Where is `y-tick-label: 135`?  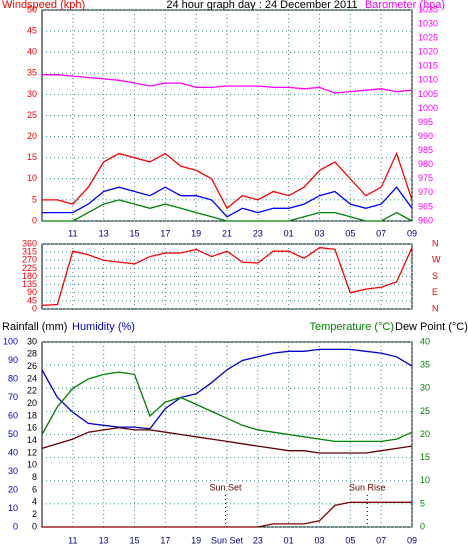
y-tick-label: 135 is located at coordinates (29, 284).